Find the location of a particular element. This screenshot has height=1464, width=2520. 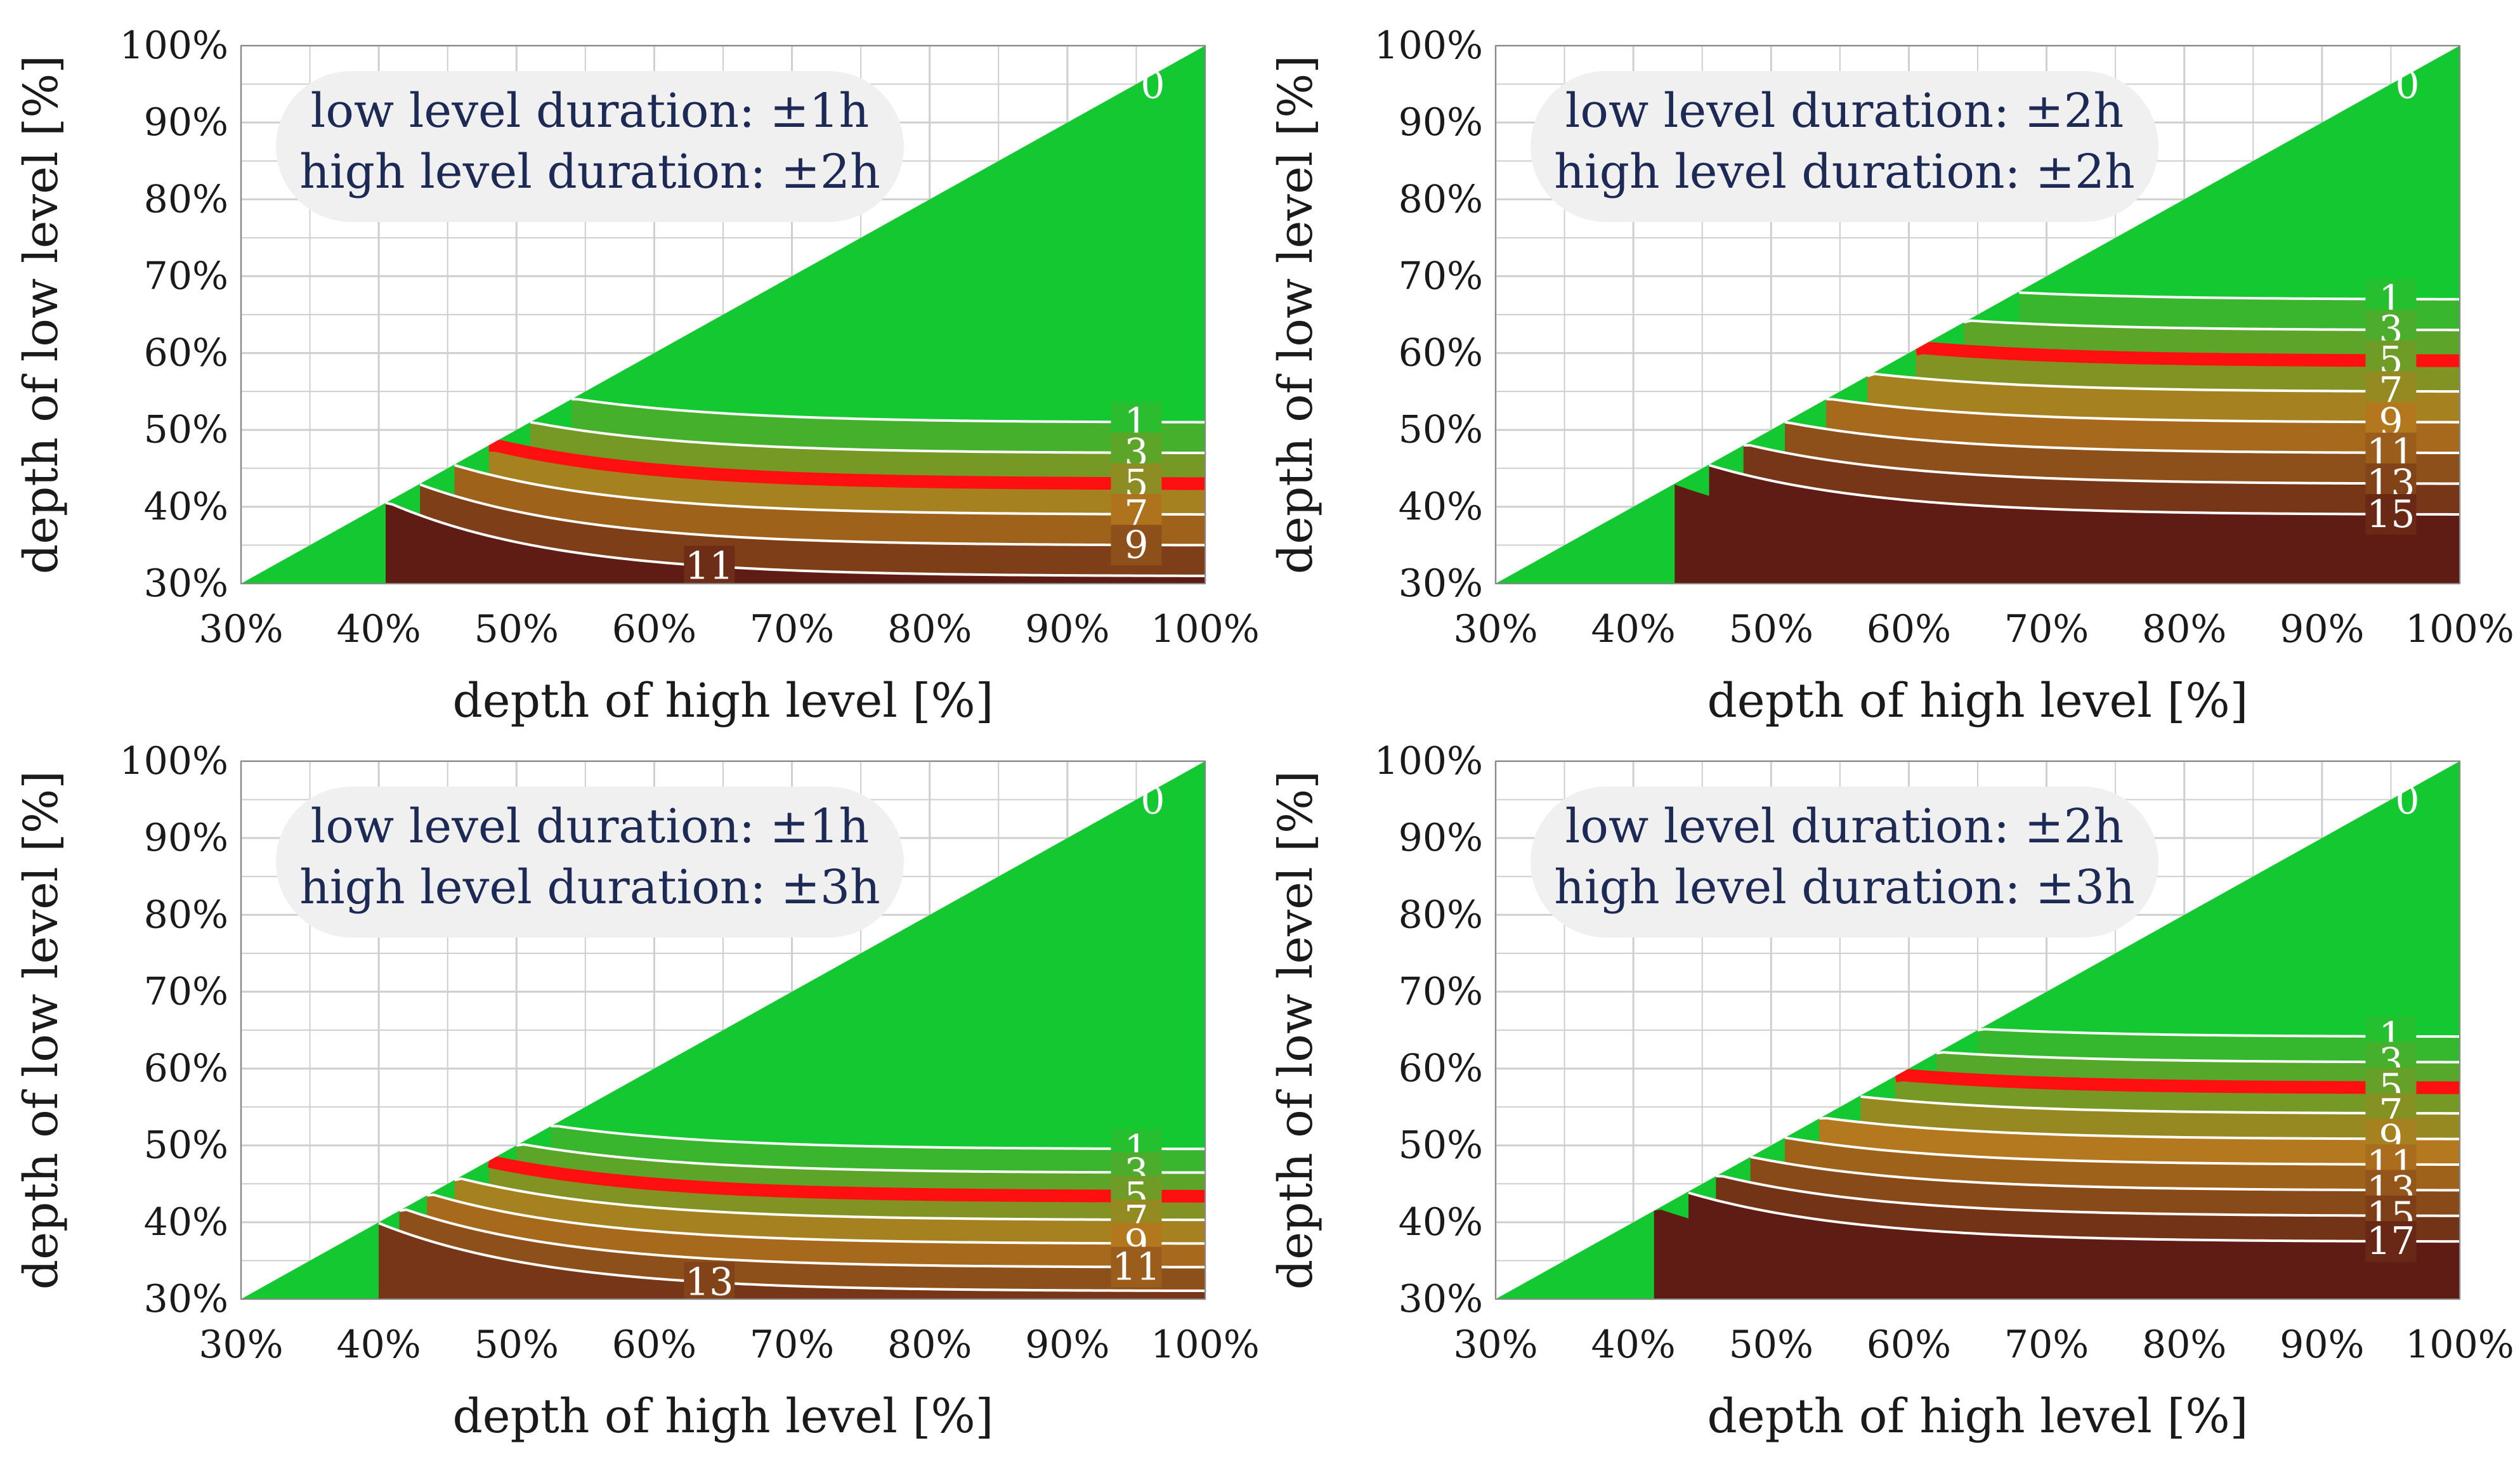

contour-label: 15 is located at coordinates (2391, 514).